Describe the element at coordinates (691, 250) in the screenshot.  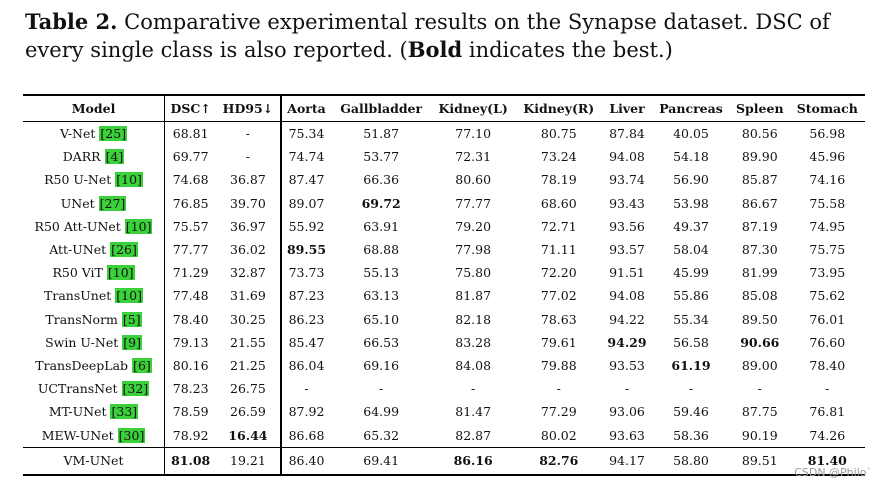
I see `value-cell: 58.04` at that location.